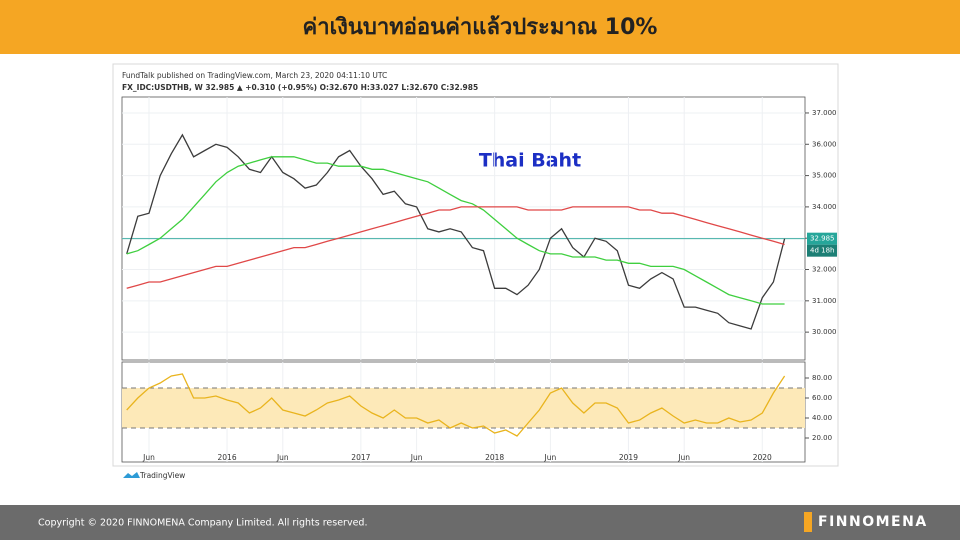  What do you see at coordinates (824, 270) in the screenshot?
I see `y-tick-label: 32.000` at bounding box center [824, 270].